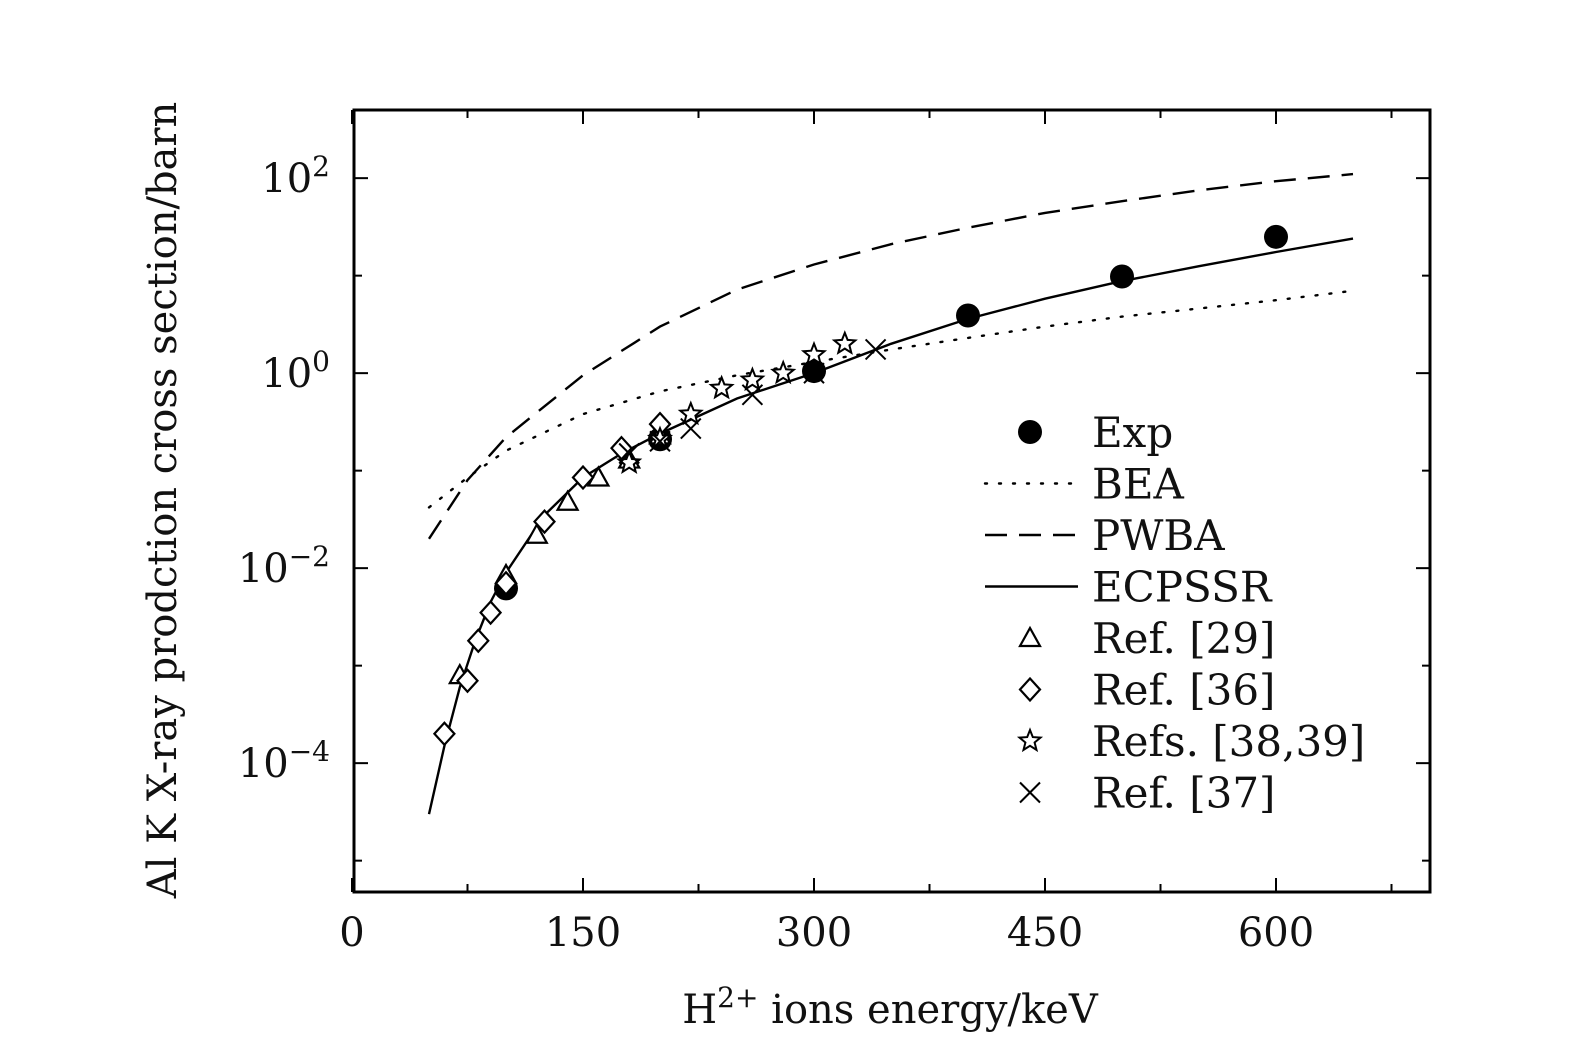 The image size is (1575, 1053). I want to click on legend-label-ref-29: Ref. [29], so click(1183, 638).